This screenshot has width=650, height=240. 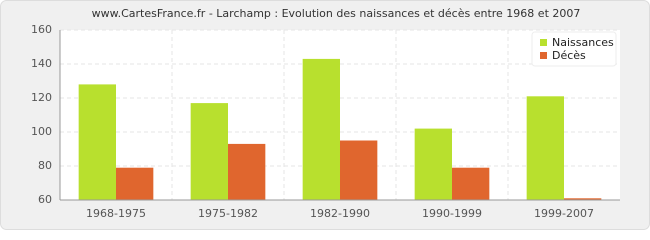 What do you see at coordinates (569, 55) in the screenshot?
I see `legend-label: Décès` at bounding box center [569, 55].